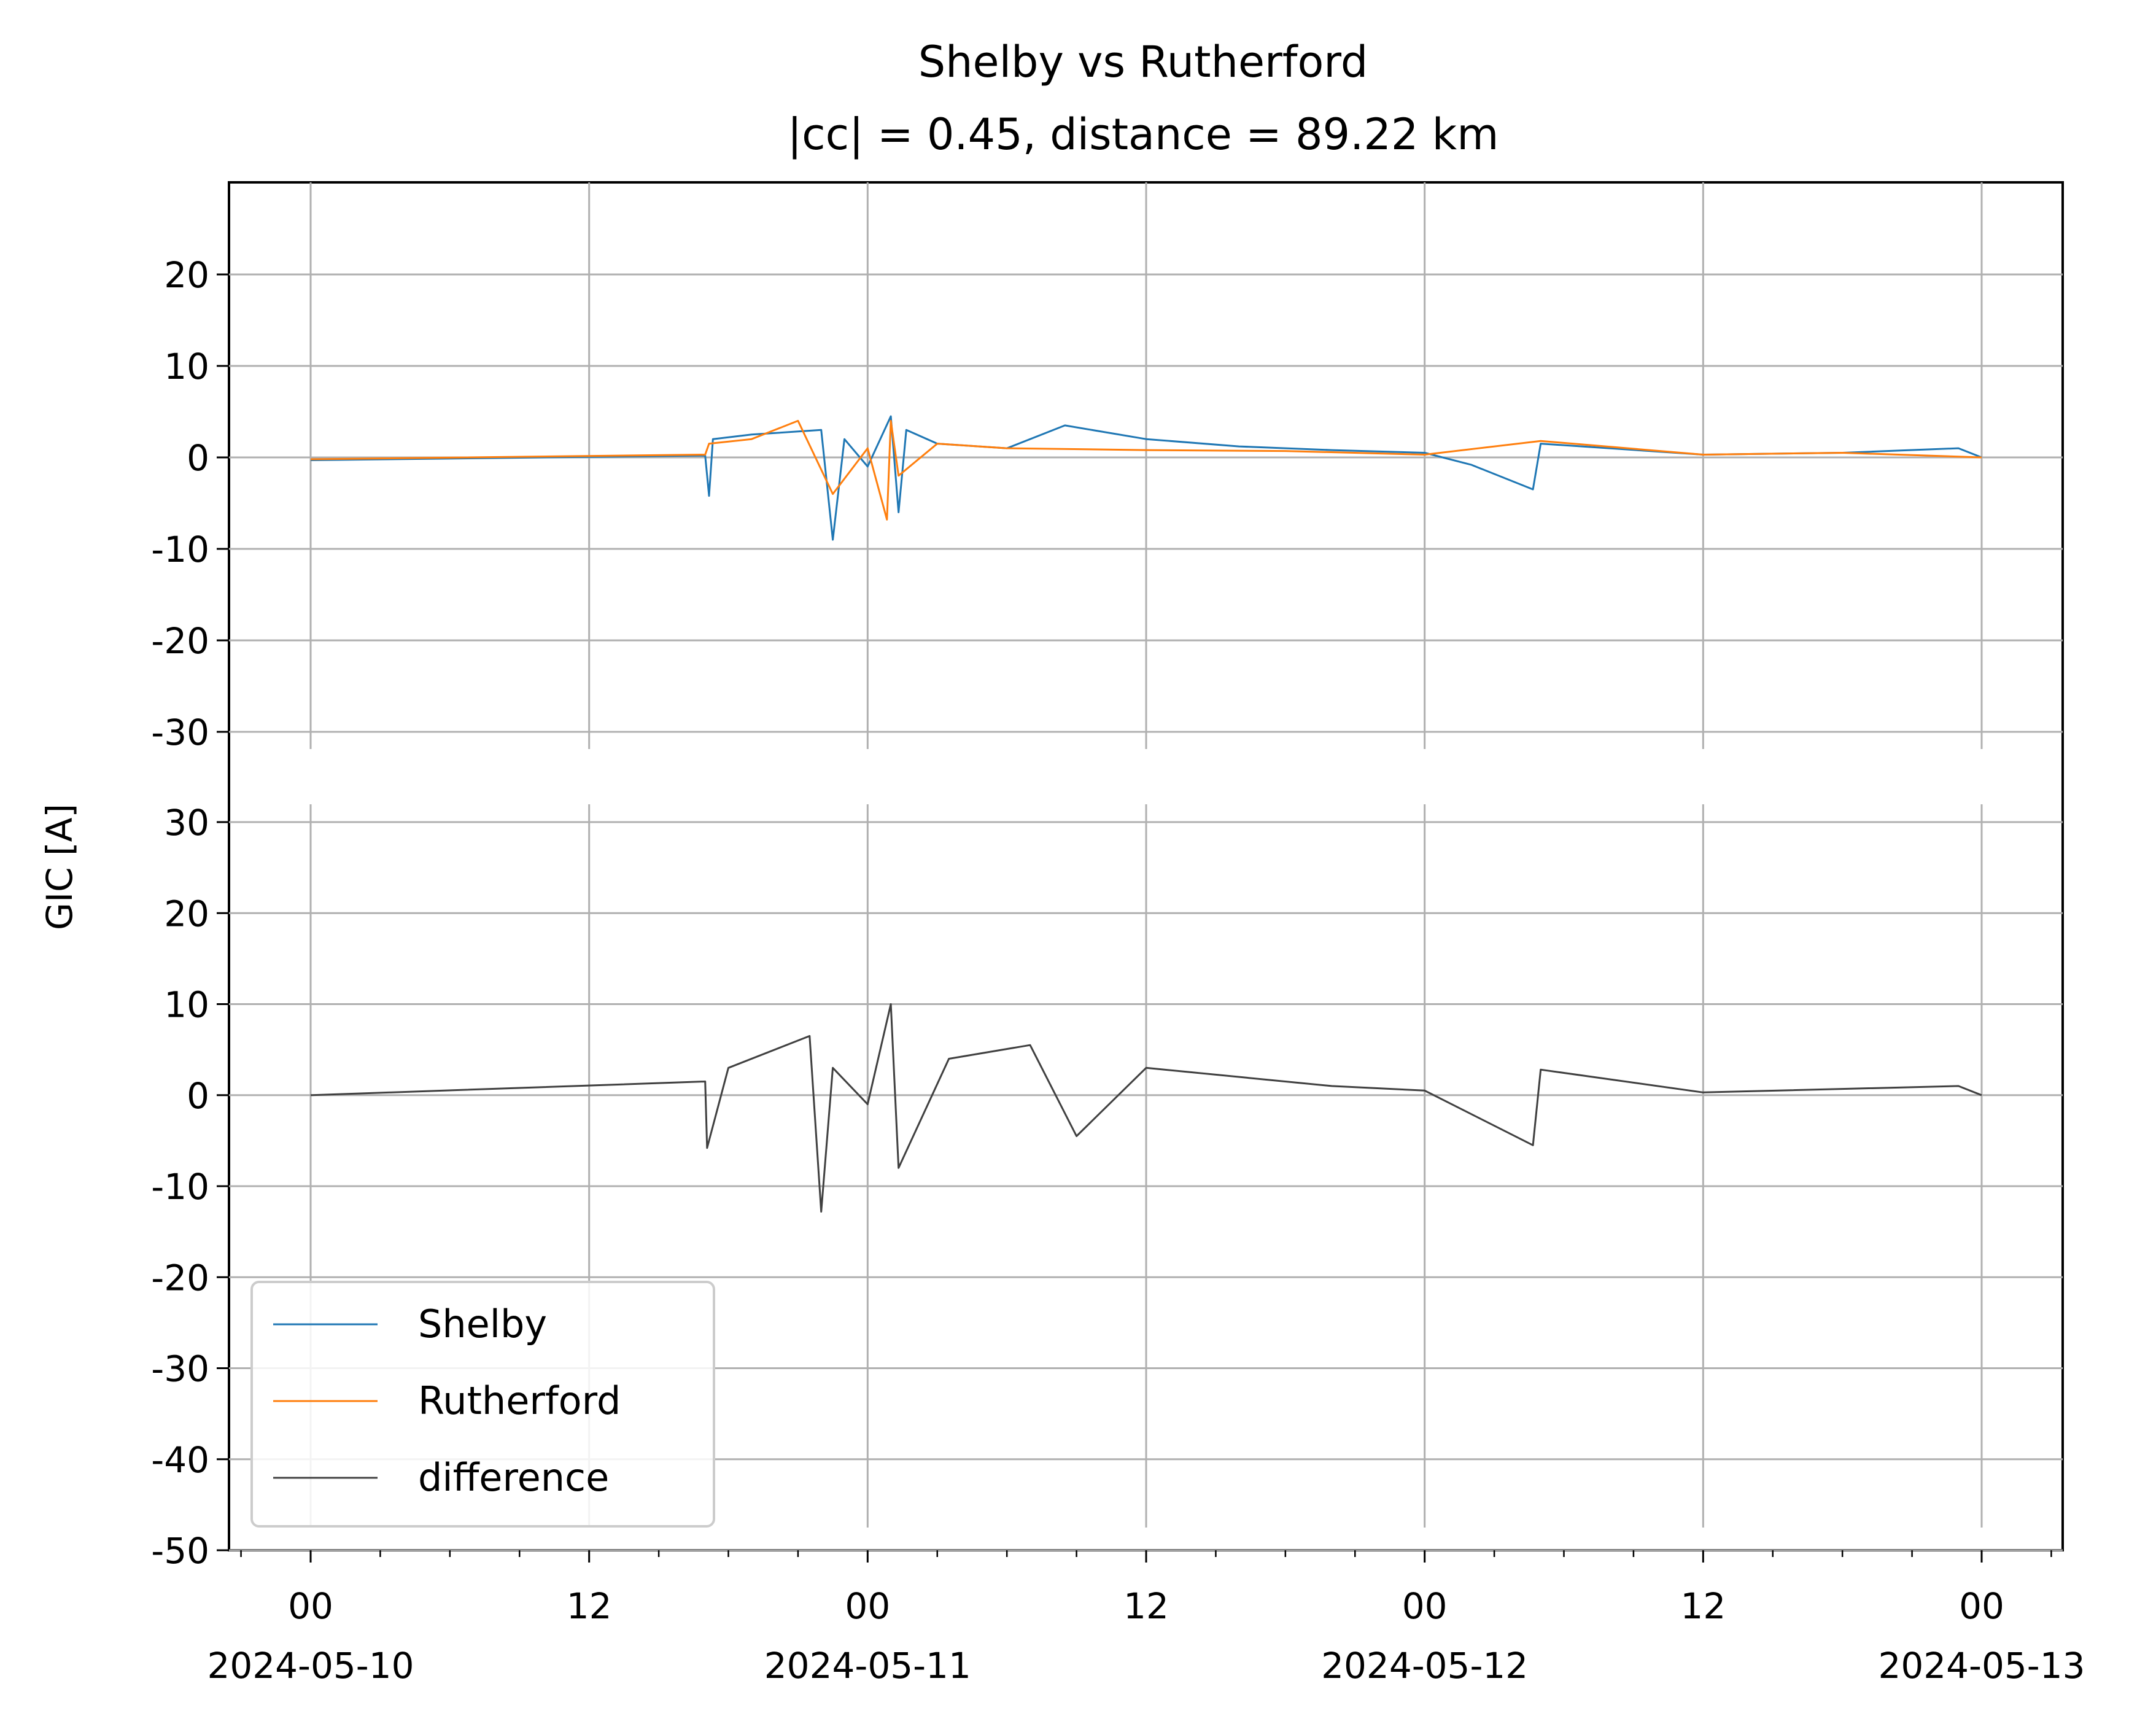  Describe the element at coordinates (186, 823) in the screenshot. I see `y-tick-label: 30` at that location.